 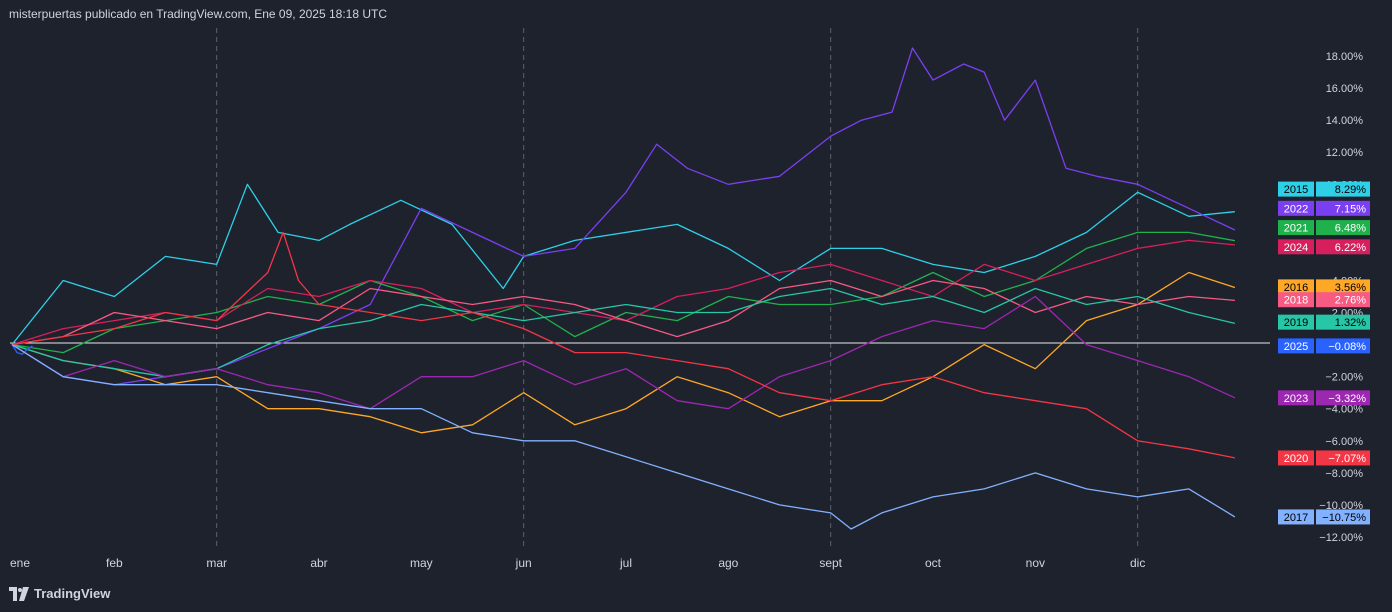 What do you see at coordinates (1296, 323) in the screenshot?
I see `series-year-label: 2019` at bounding box center [1296, 323].